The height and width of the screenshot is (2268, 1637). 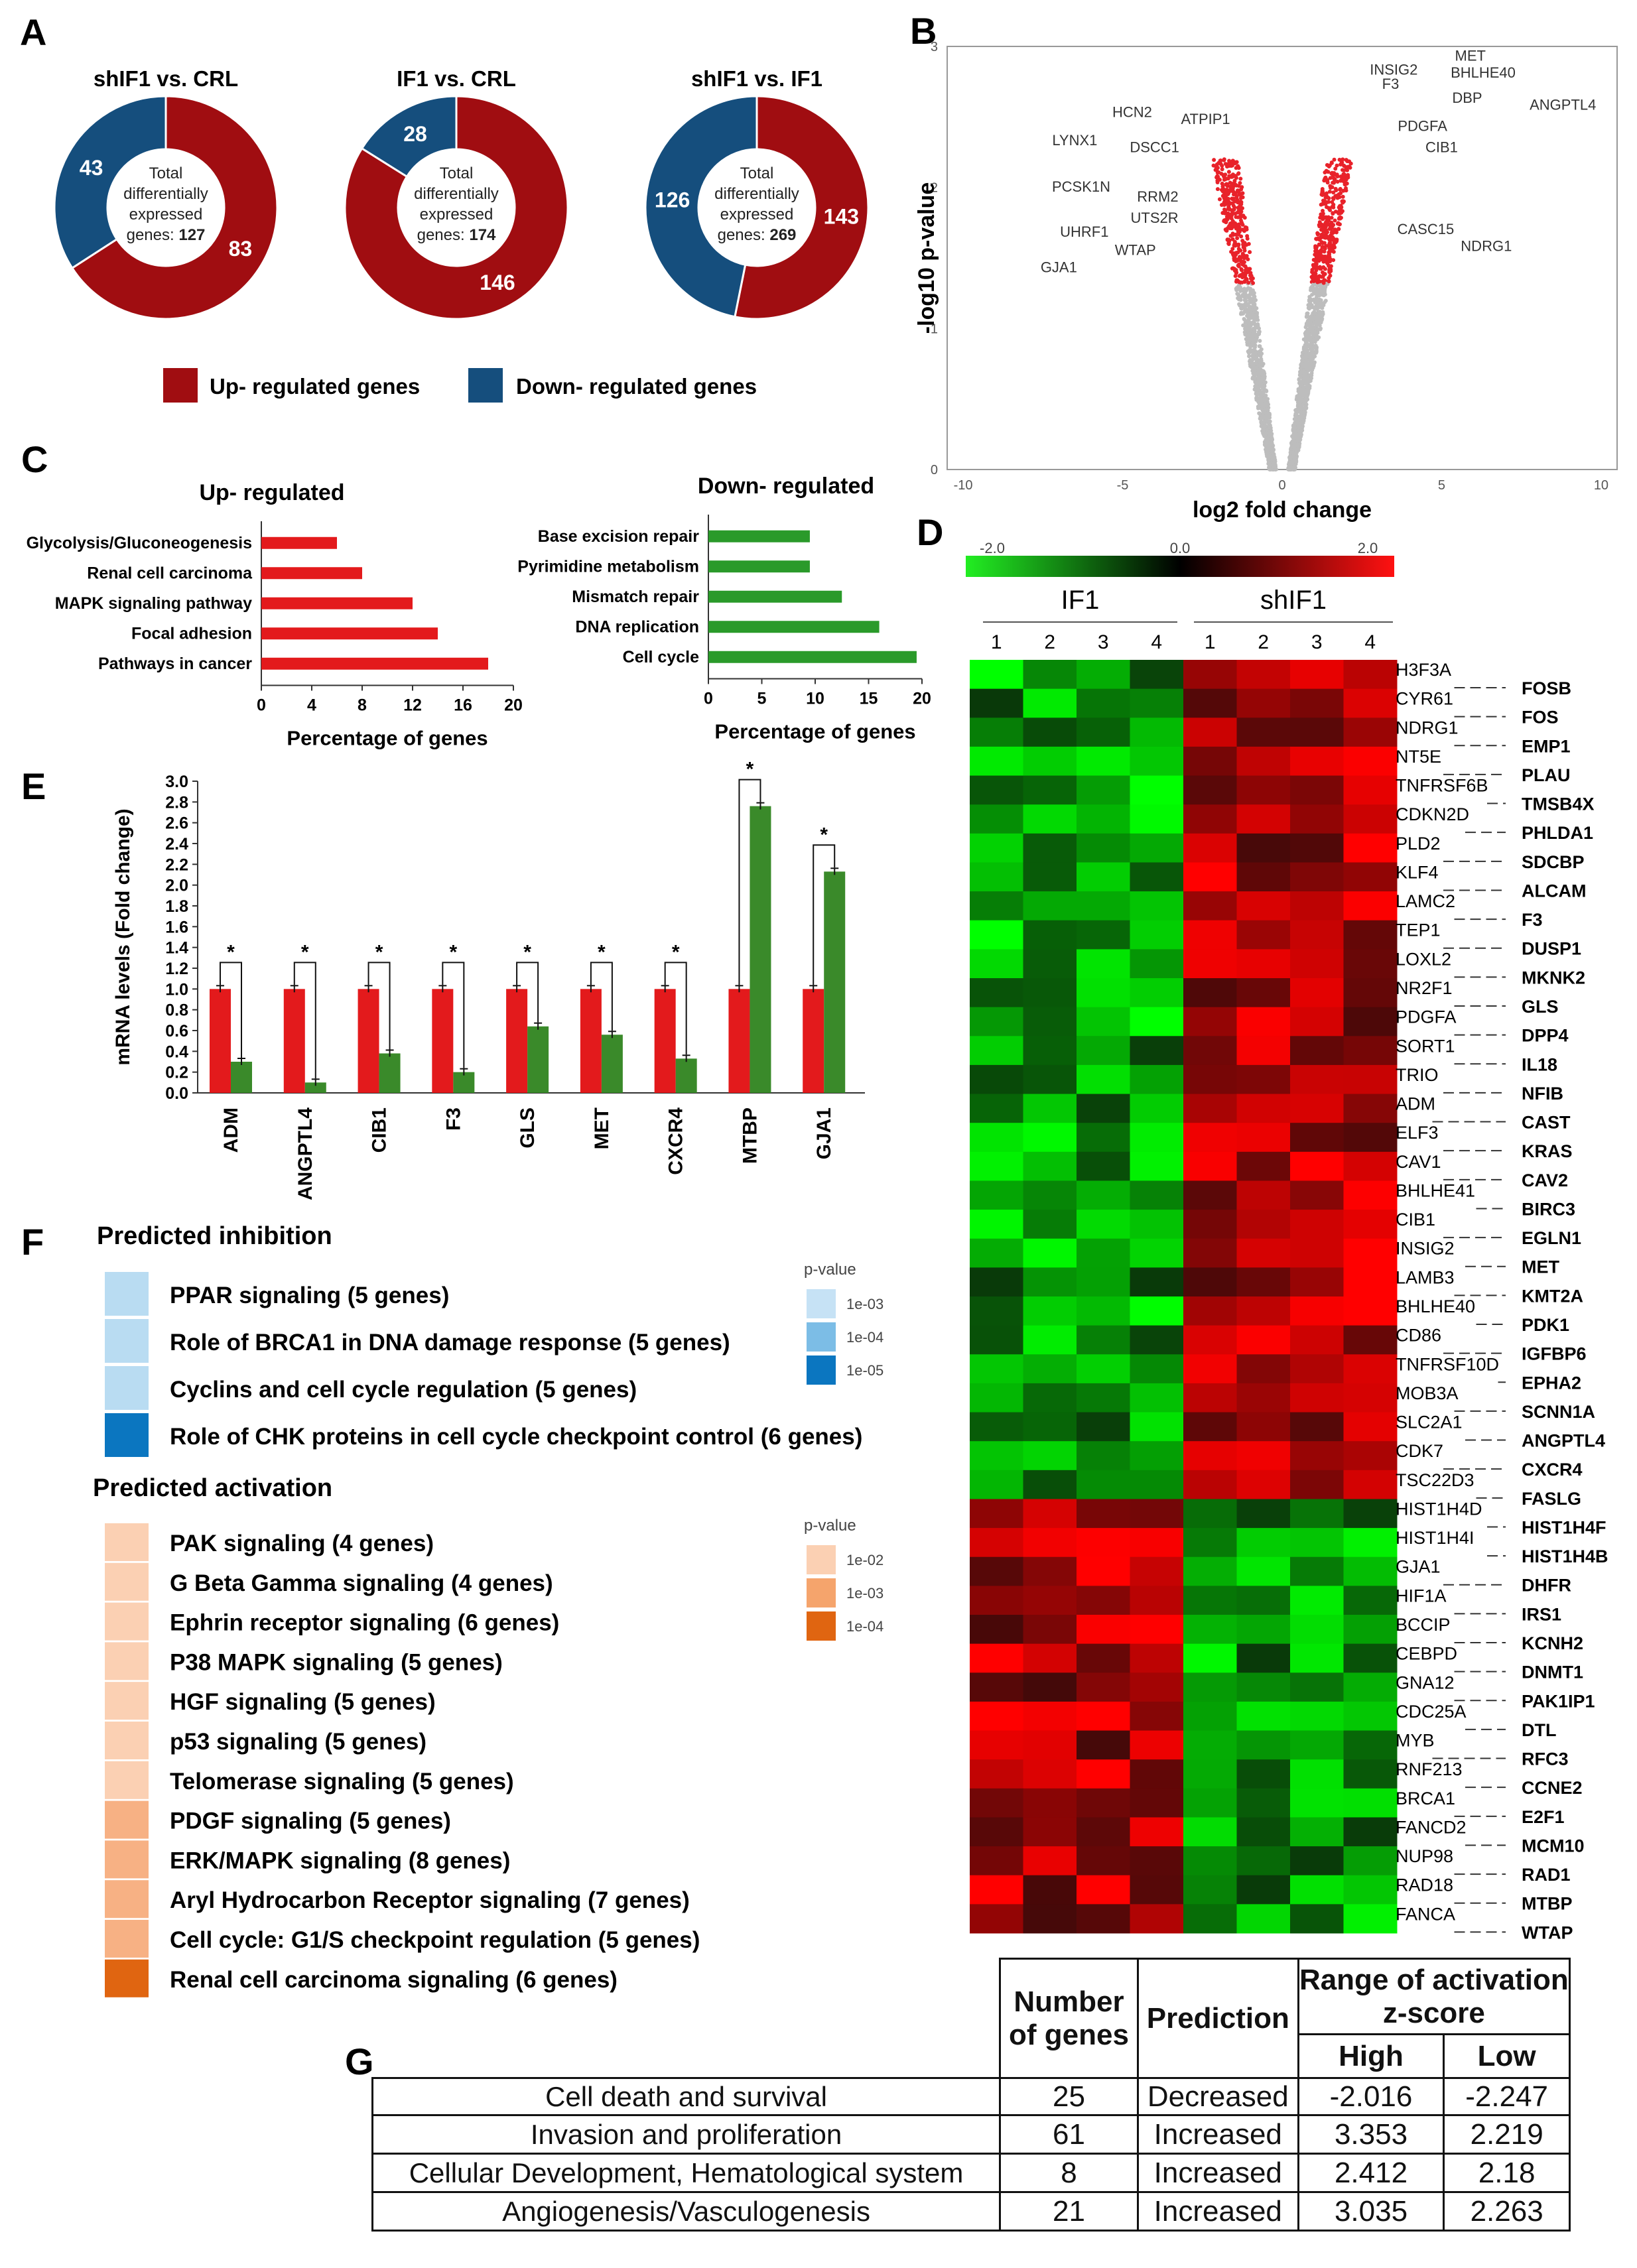 I want to click on gene-label-hcn2: HCN2, so click(x=1132, y=111).